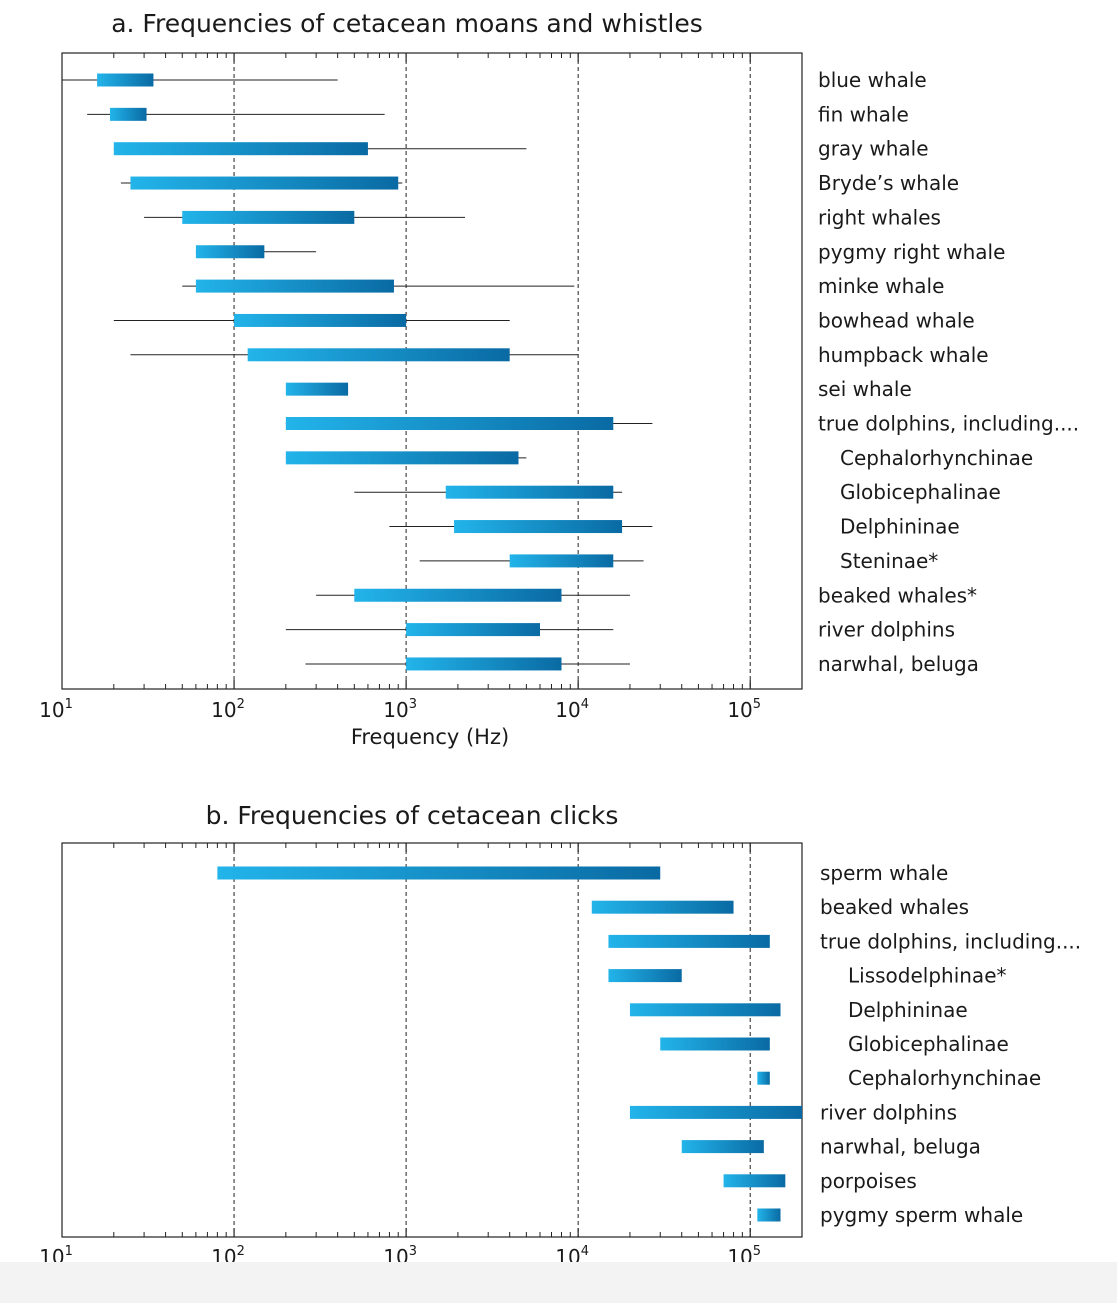 The image size is (1117, 1303). I want to click on x-axis-label: Frequency (Hz), so click(430, 737).